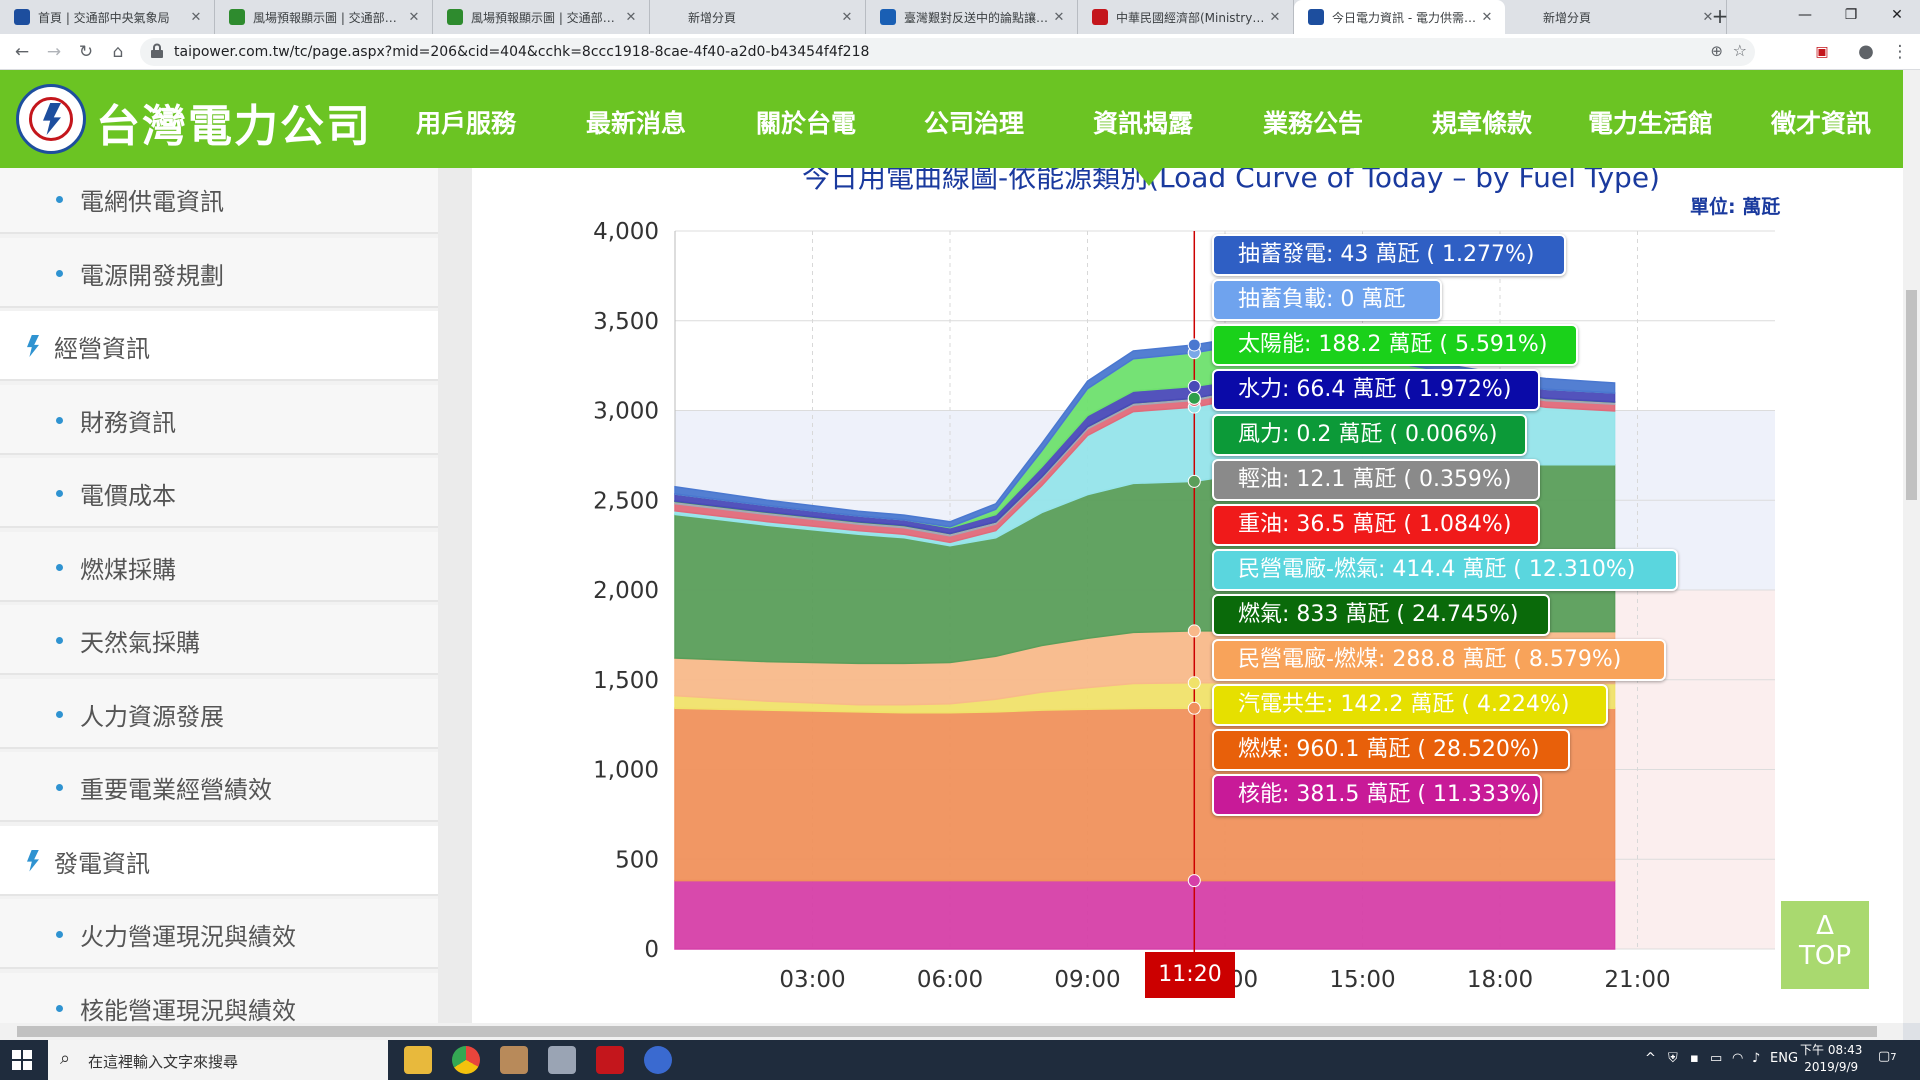 This screenshot has height=1080, width=1920. I want to click on sidebar-item: 電價成本, so click(219, 493).